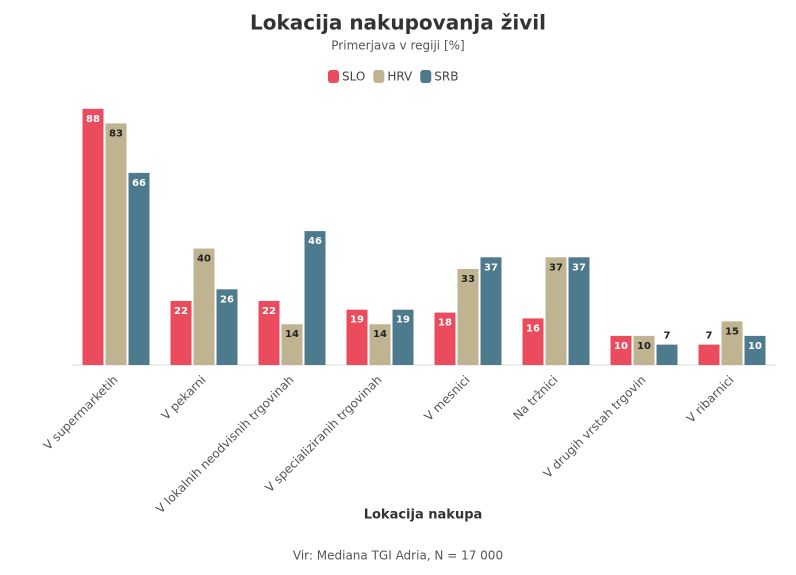 This screenshot has width=796, height=575. What do you see at coordinates (204, 259) in the screenshot?
I see `data-label: 40` at bounding box center [204, 259].